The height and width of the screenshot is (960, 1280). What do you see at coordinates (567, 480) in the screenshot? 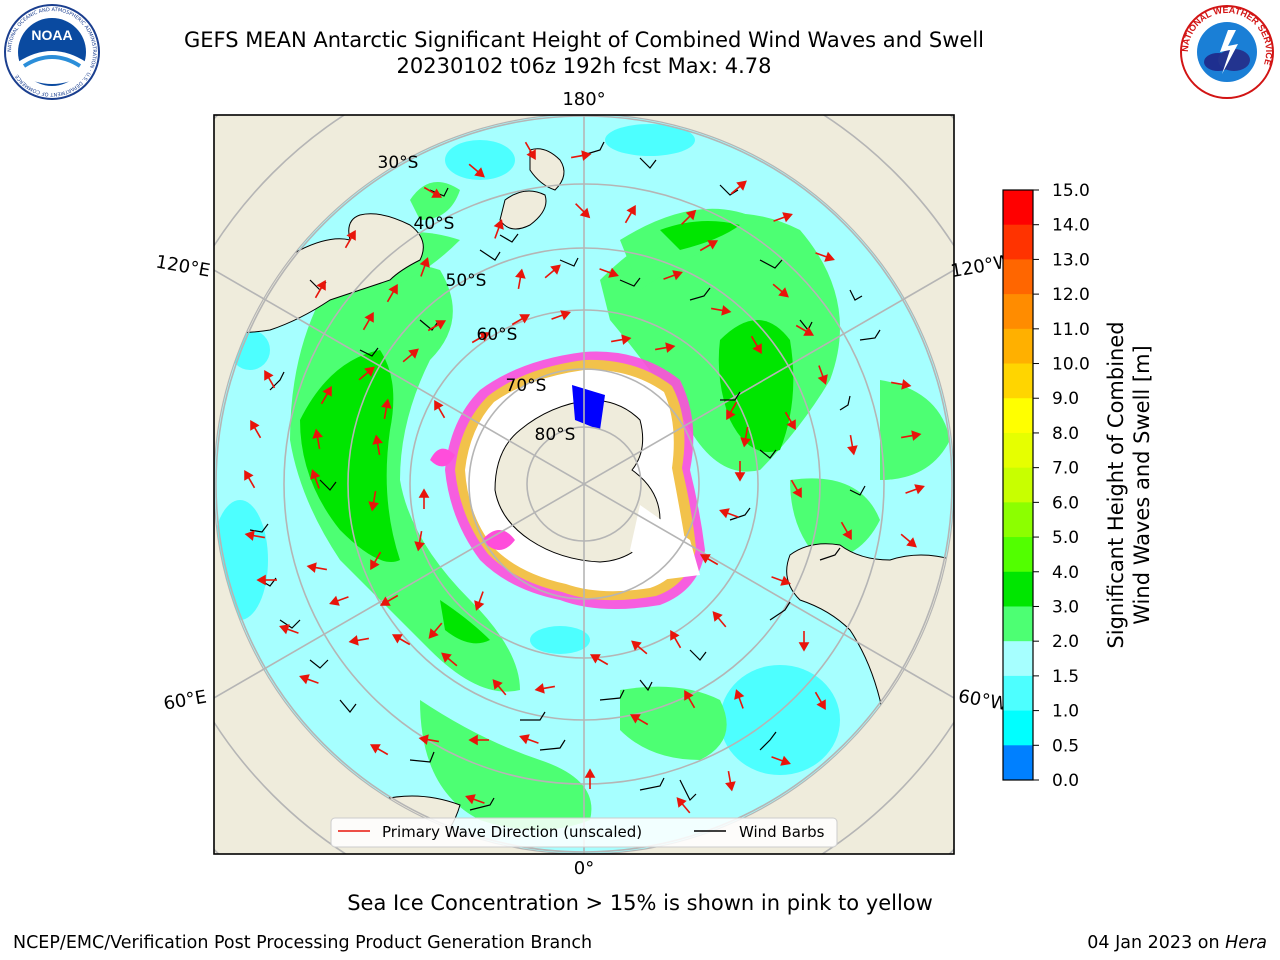
I see `antarctica` at bounding box center [567, 480].